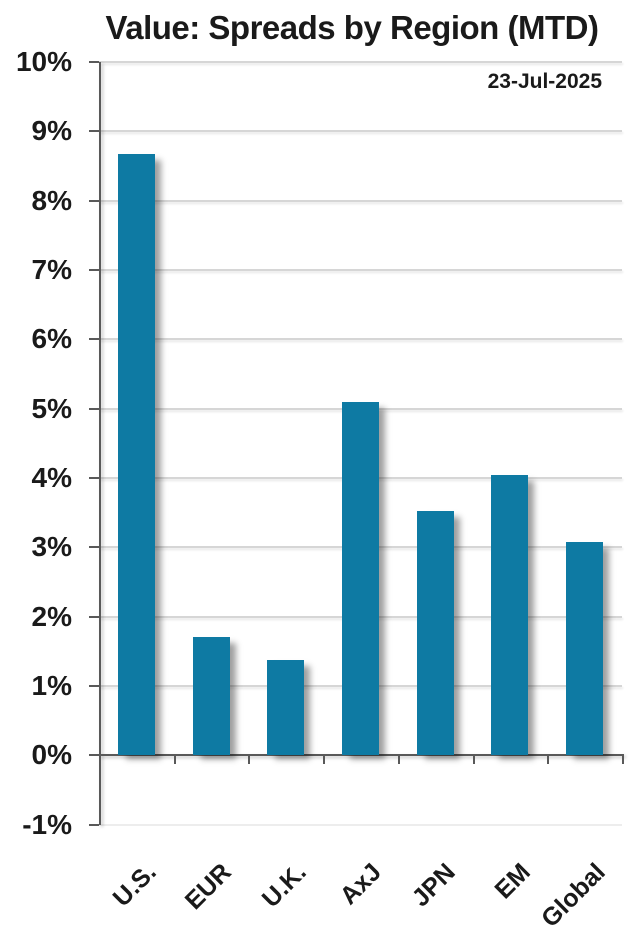  Describe the element at coordinates (47, 824) in the screenshot. I see `y-axis-label: -1%` at that location.